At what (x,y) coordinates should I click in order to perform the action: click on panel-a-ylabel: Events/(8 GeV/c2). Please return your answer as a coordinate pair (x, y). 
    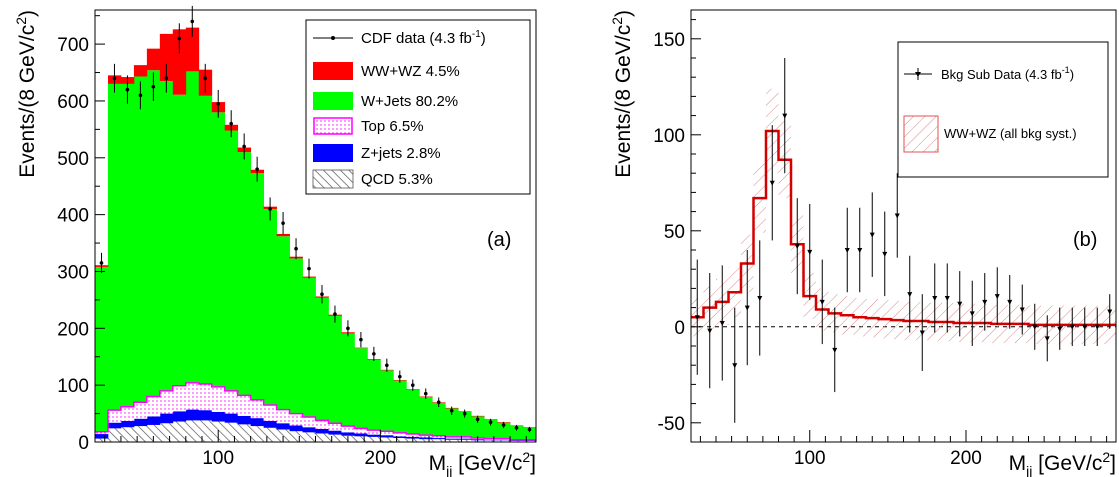
    Looking at the image, I should click on (26, 94).